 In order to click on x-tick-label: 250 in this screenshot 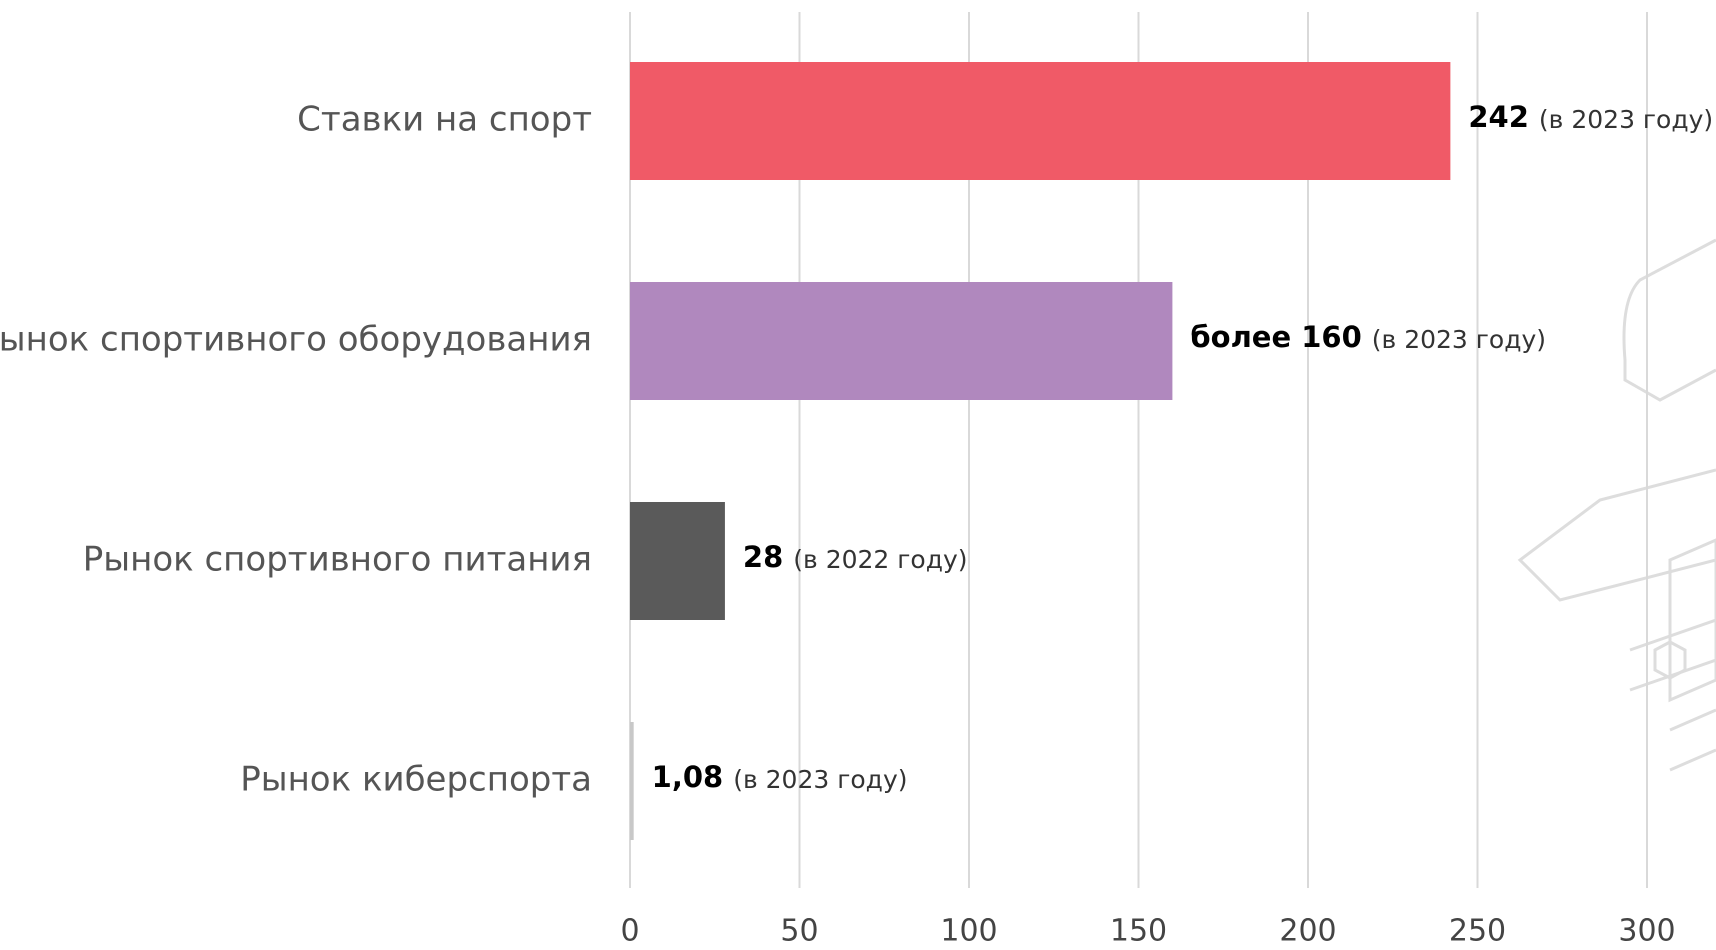, I will do `click(1477, 931)`.